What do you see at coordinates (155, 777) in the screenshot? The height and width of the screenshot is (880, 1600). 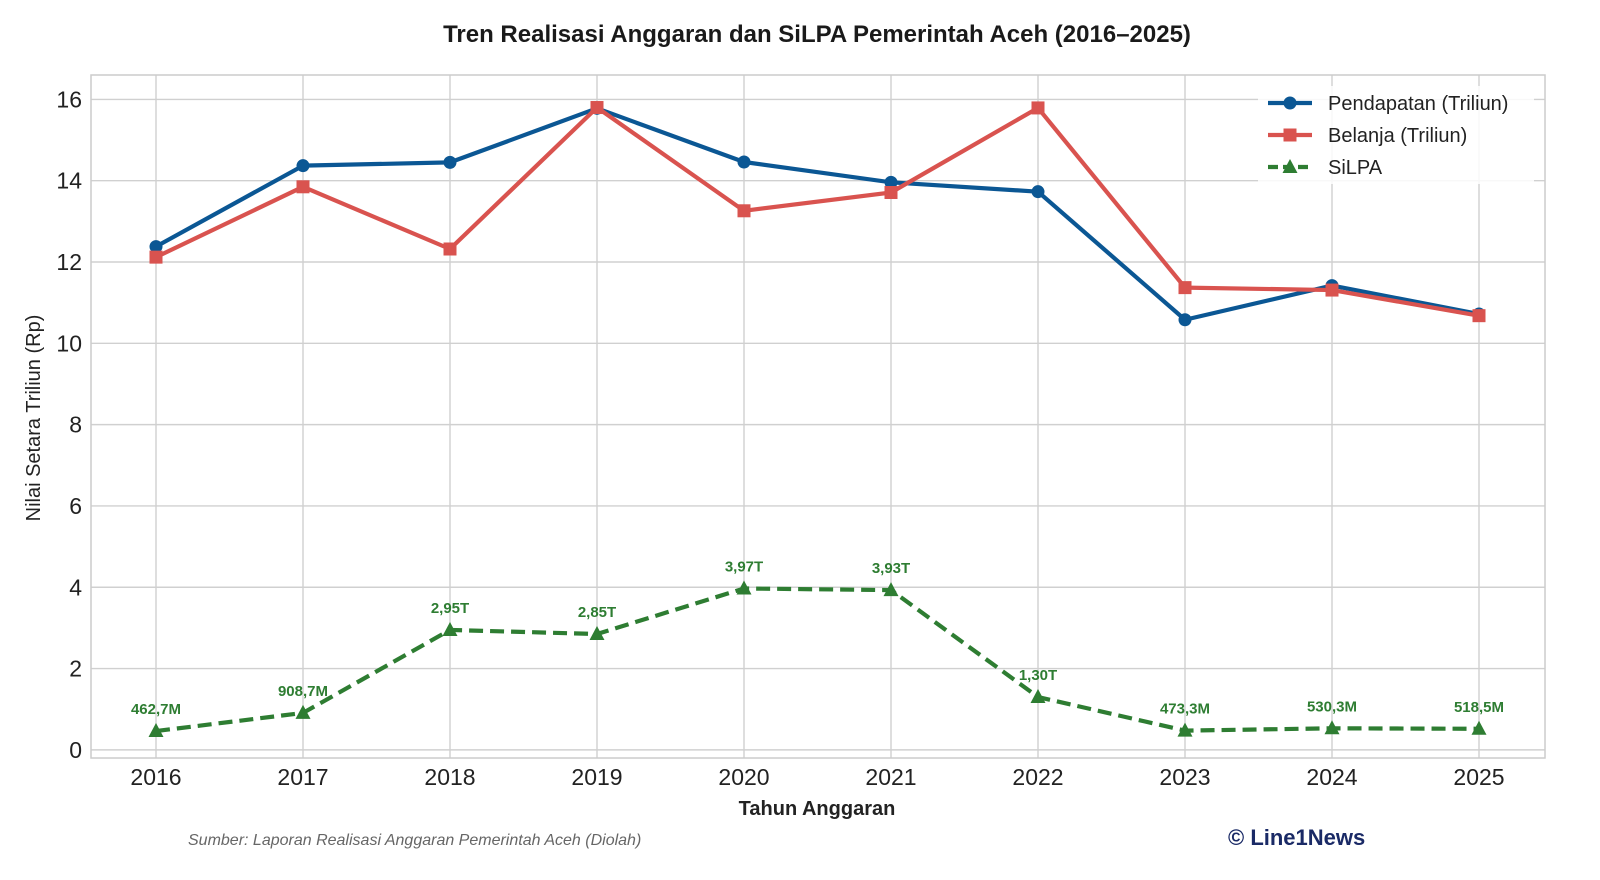 I see `x-tick-label: 2016` at bounding box center [155, 777].